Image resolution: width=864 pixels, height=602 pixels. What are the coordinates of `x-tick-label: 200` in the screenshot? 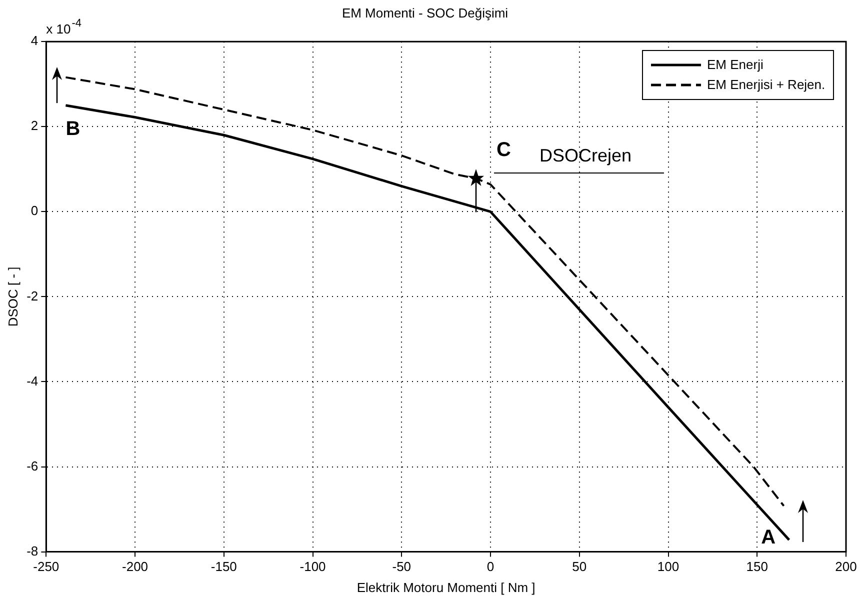 It's located at (846, 566).